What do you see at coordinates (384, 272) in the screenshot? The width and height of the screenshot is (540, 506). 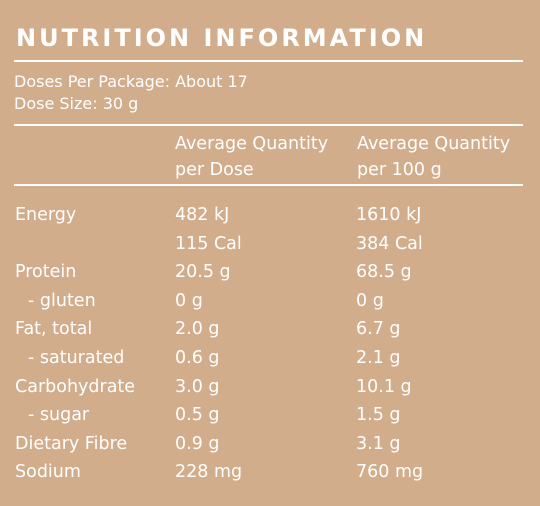 I see `nutrient-per-100g: 68.5 g` at bounding box center [384, 272].